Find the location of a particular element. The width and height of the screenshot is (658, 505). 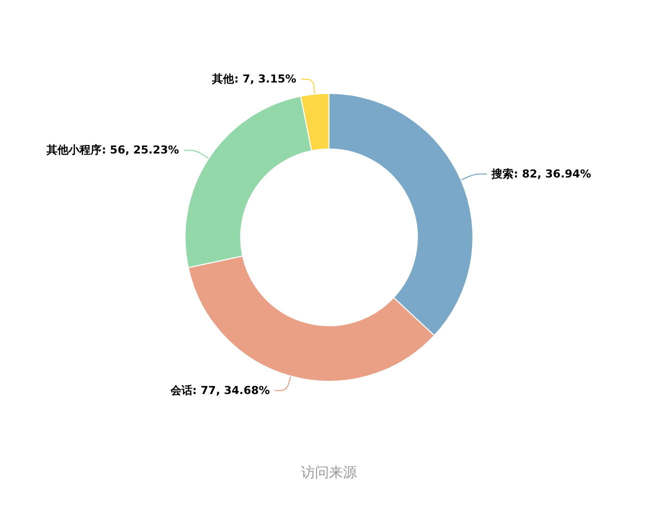

slice-label: 其他小程序: 56, 25.23% is located at coordinates (113, 150).